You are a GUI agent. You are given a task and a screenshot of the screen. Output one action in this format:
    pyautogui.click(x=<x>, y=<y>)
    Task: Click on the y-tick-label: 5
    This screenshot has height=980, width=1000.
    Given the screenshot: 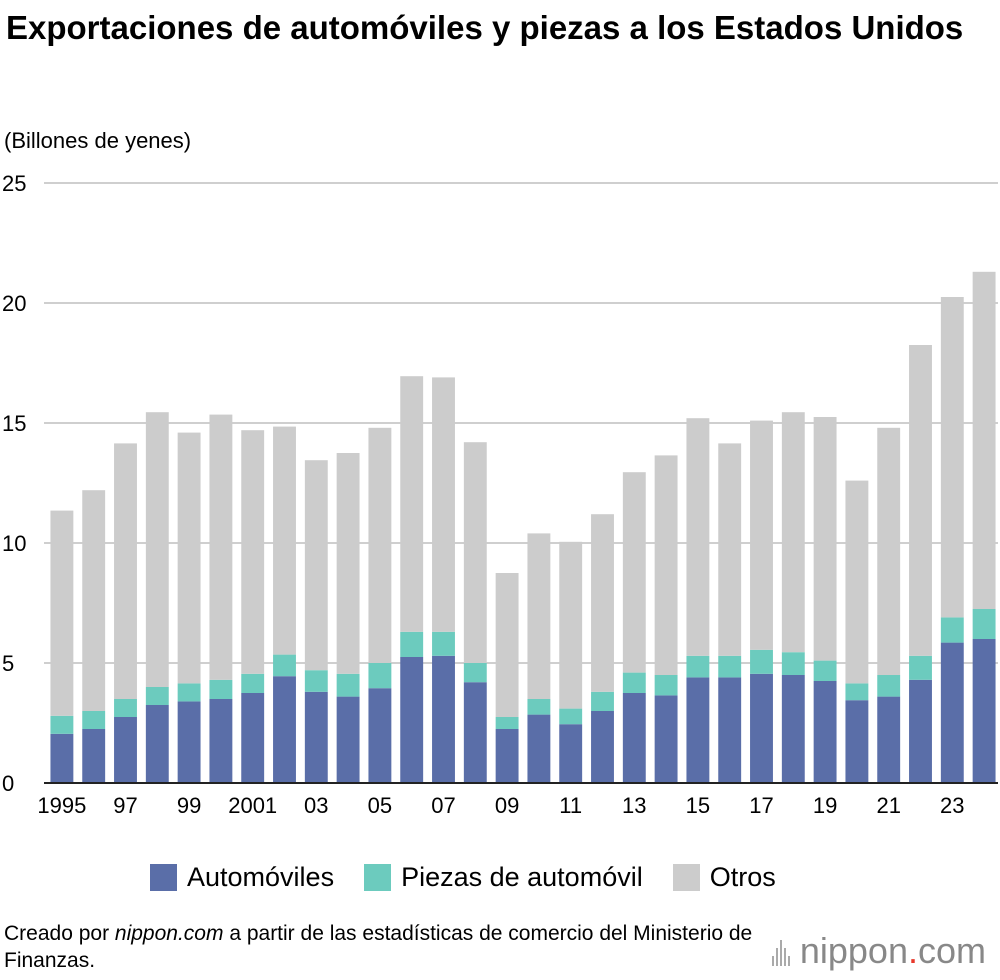 What is the action you would take?
    pyautogui.click(x=8, y=663)
    